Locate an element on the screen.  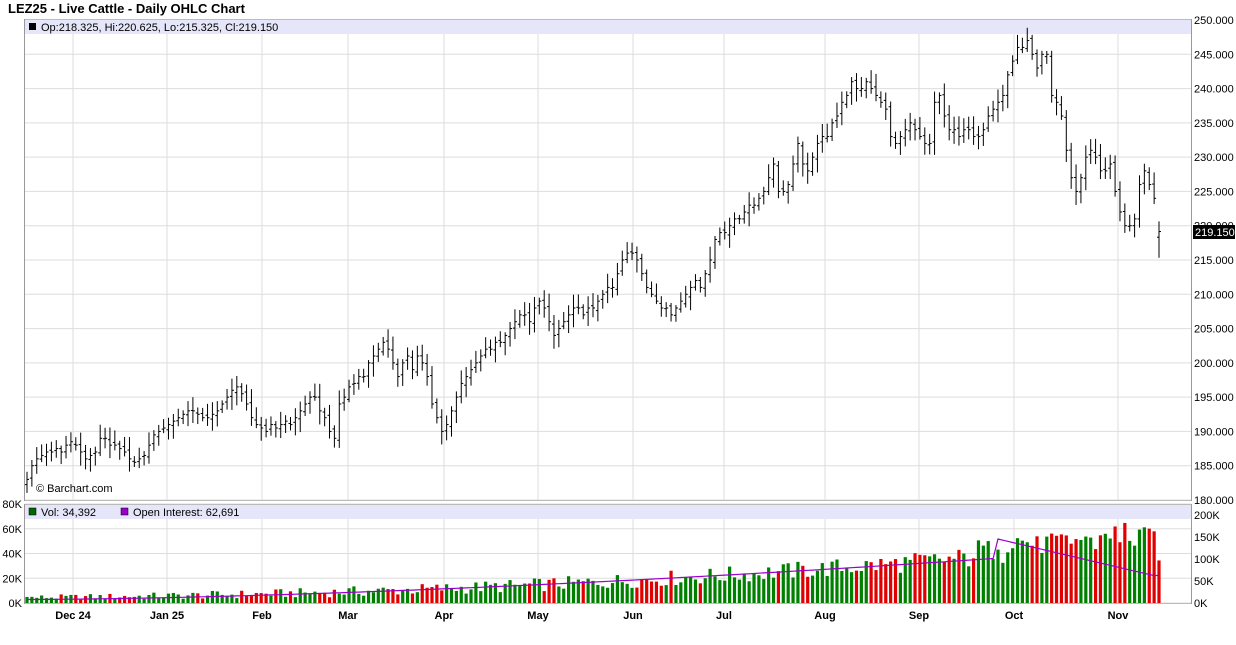
date-tick-label: Aug is located at coordinates (824, 616).